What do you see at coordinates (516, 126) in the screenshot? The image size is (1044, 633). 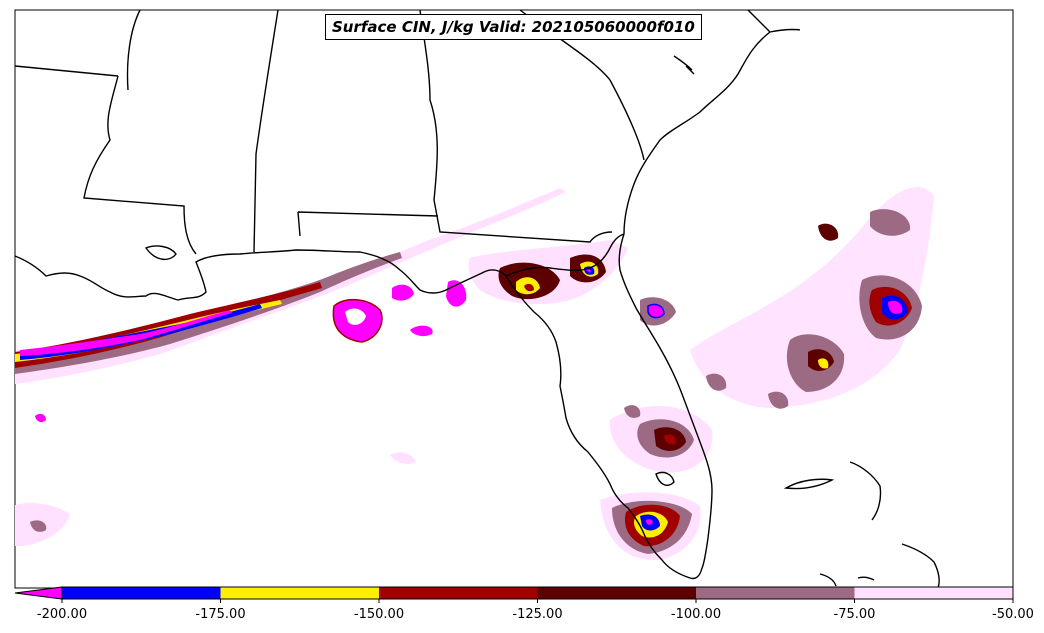 I see `border-al-ga` at bounding box center [516, 126].